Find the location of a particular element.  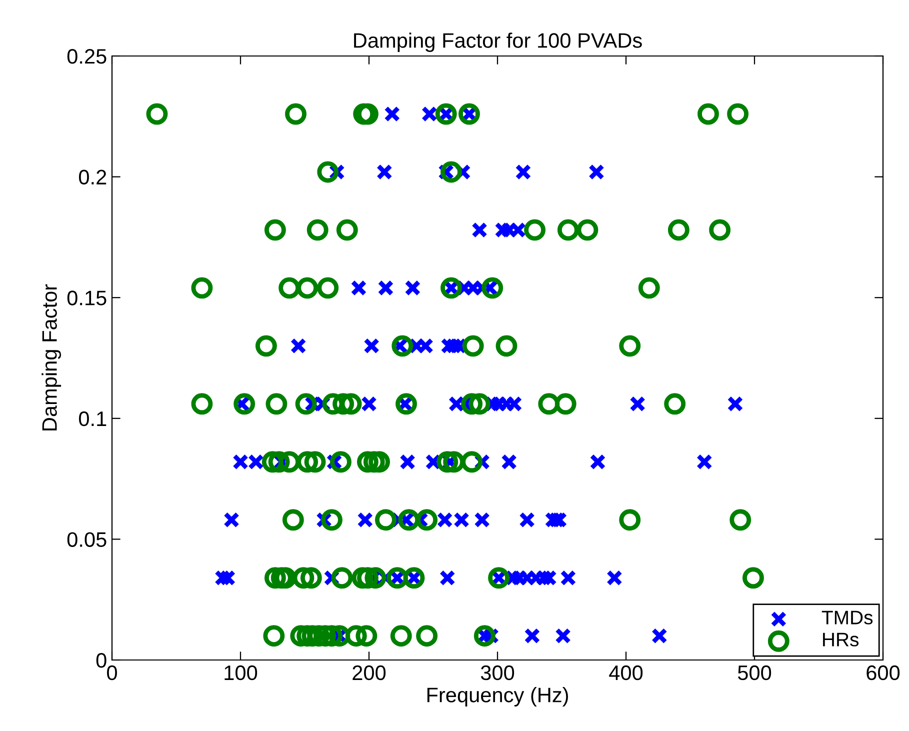

x-tick-label: 200 is located at coordinates (369, 672).